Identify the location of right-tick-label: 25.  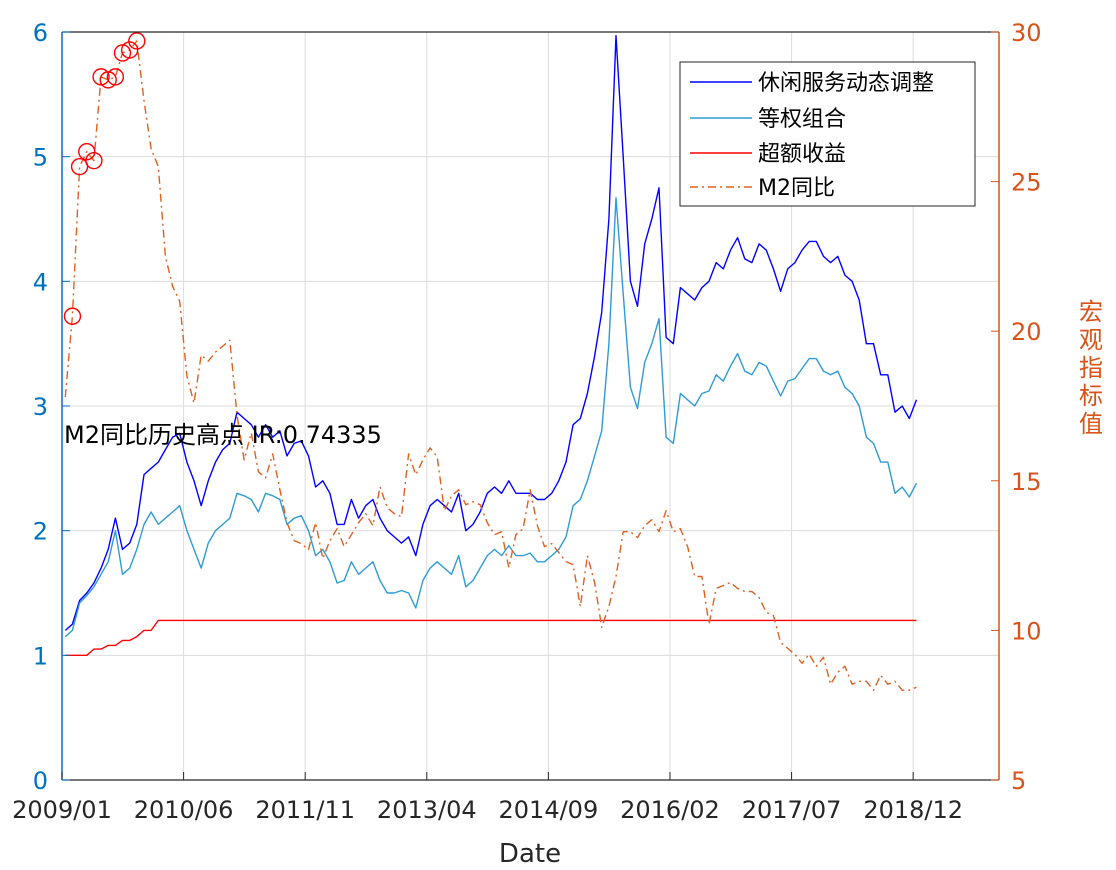
(1026, 183).